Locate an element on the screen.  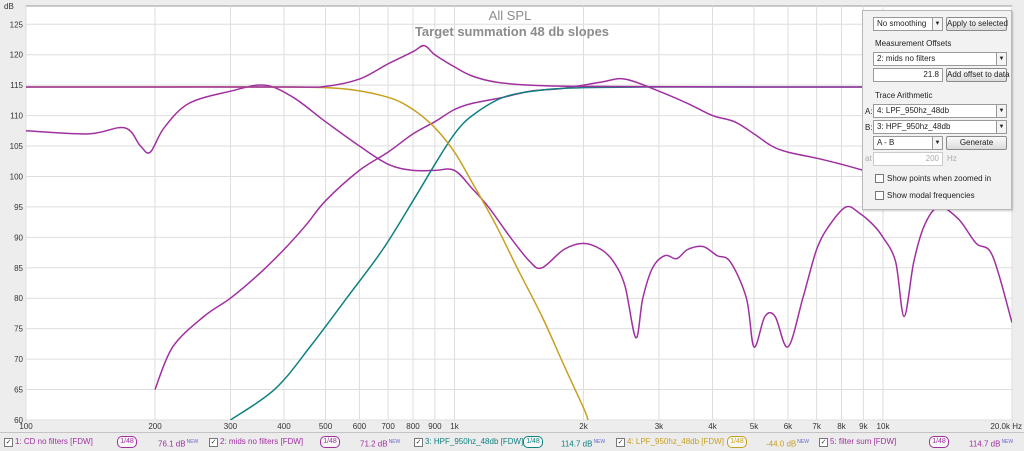
add-offset-button: Add offset to data is located at coordinates (978, 75).